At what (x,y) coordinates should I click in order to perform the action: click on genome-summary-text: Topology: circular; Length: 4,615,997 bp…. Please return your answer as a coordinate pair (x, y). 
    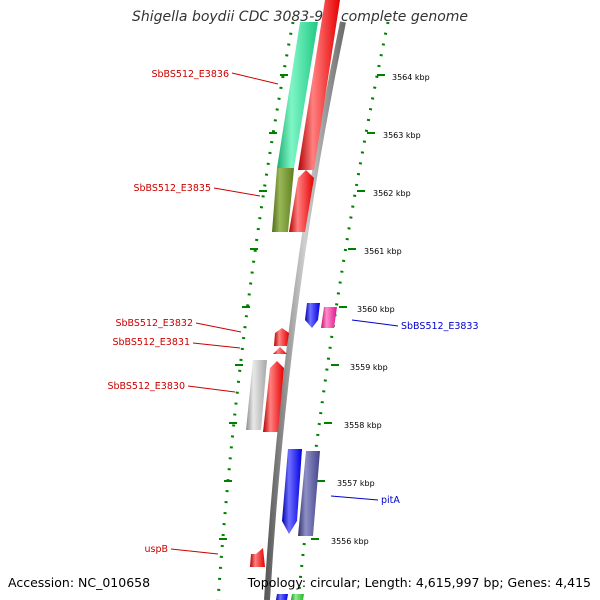
    Looking at the image, I should click on (419, 582).